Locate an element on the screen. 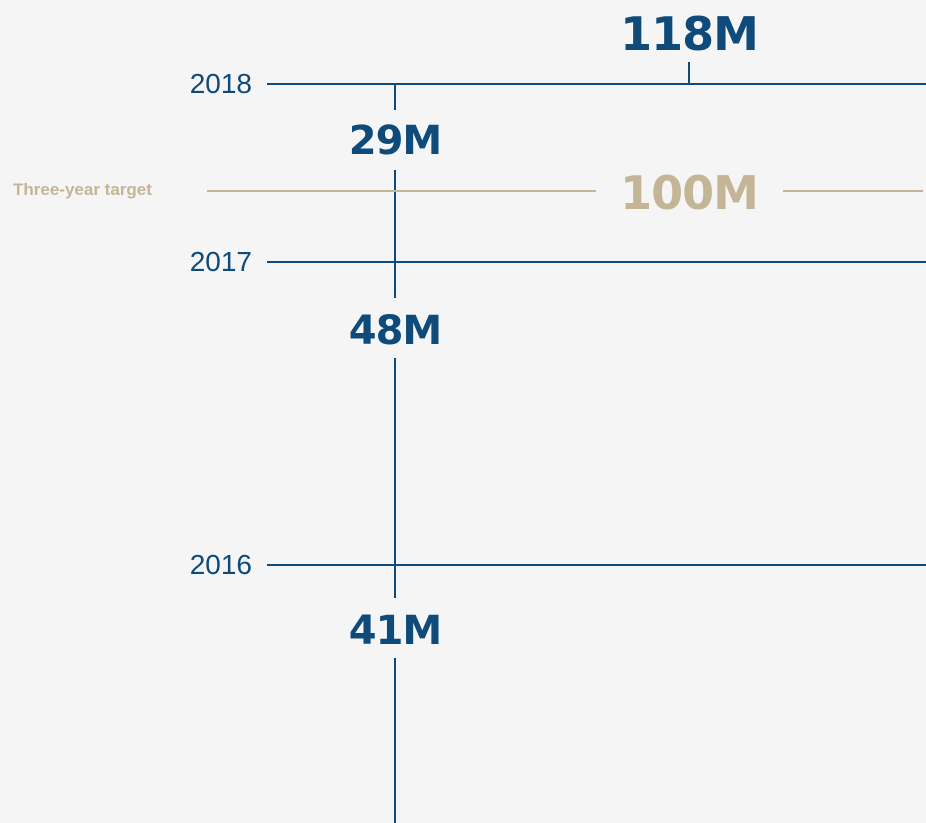  total-label: 118M is located at coordinates (689, 34).